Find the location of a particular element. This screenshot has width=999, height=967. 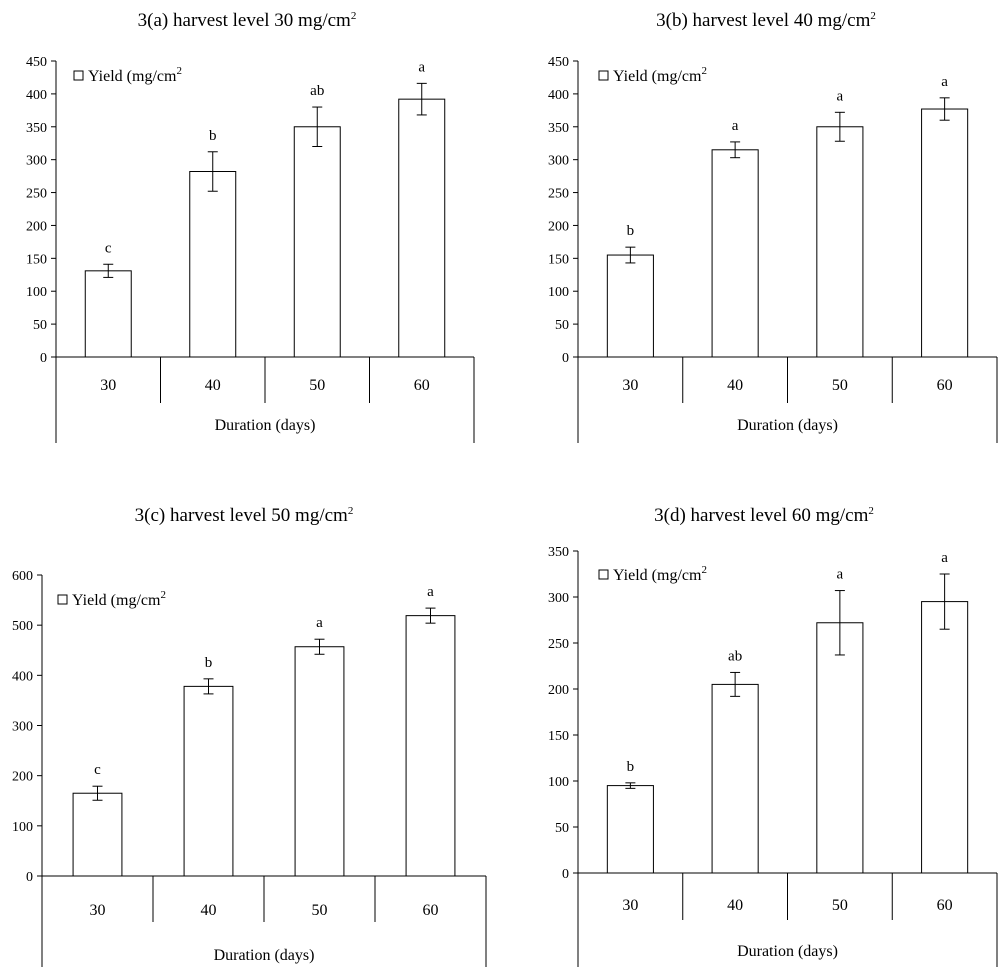

chart-title: 3(a) harvest level 30 mg/cm2 is located at coordinates (247, 20).